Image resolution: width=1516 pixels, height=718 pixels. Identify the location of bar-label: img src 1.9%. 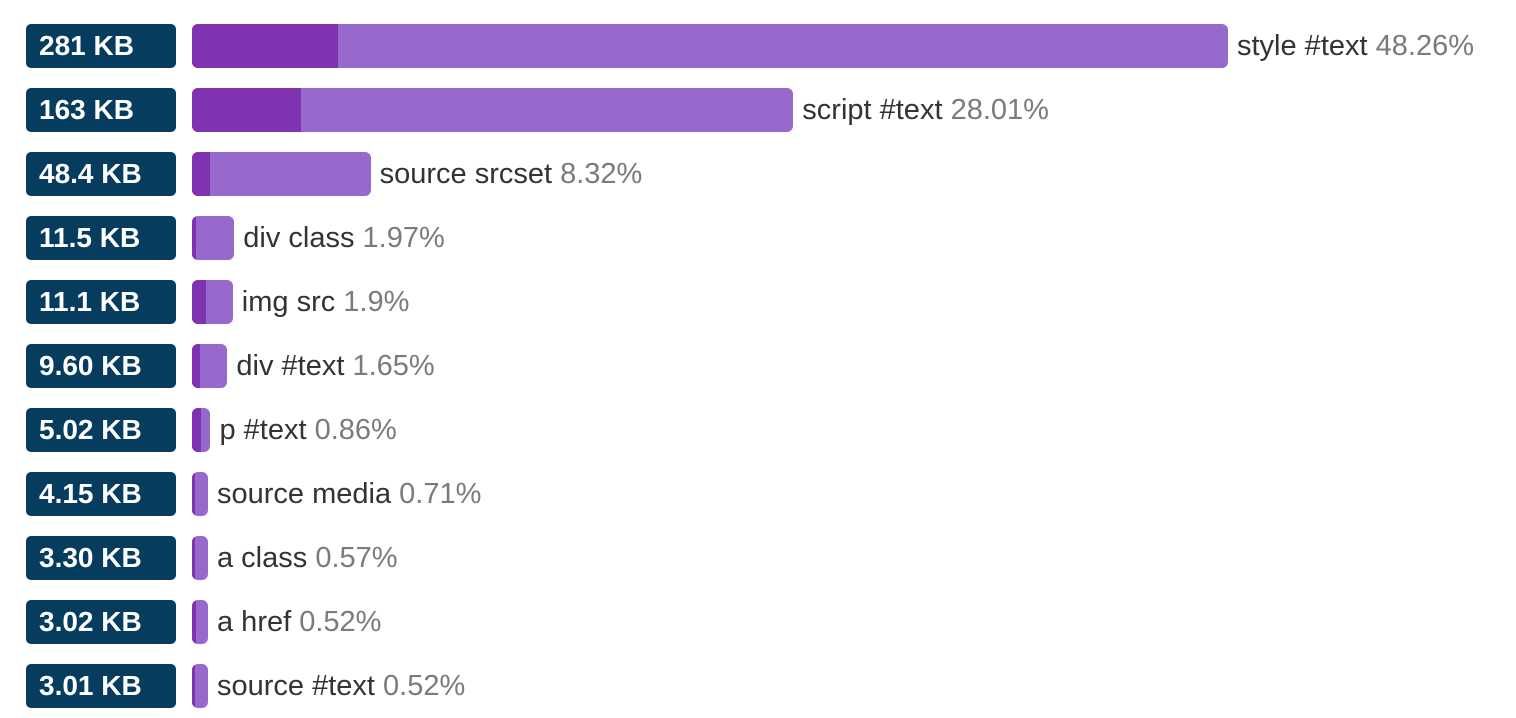
(326, 302).